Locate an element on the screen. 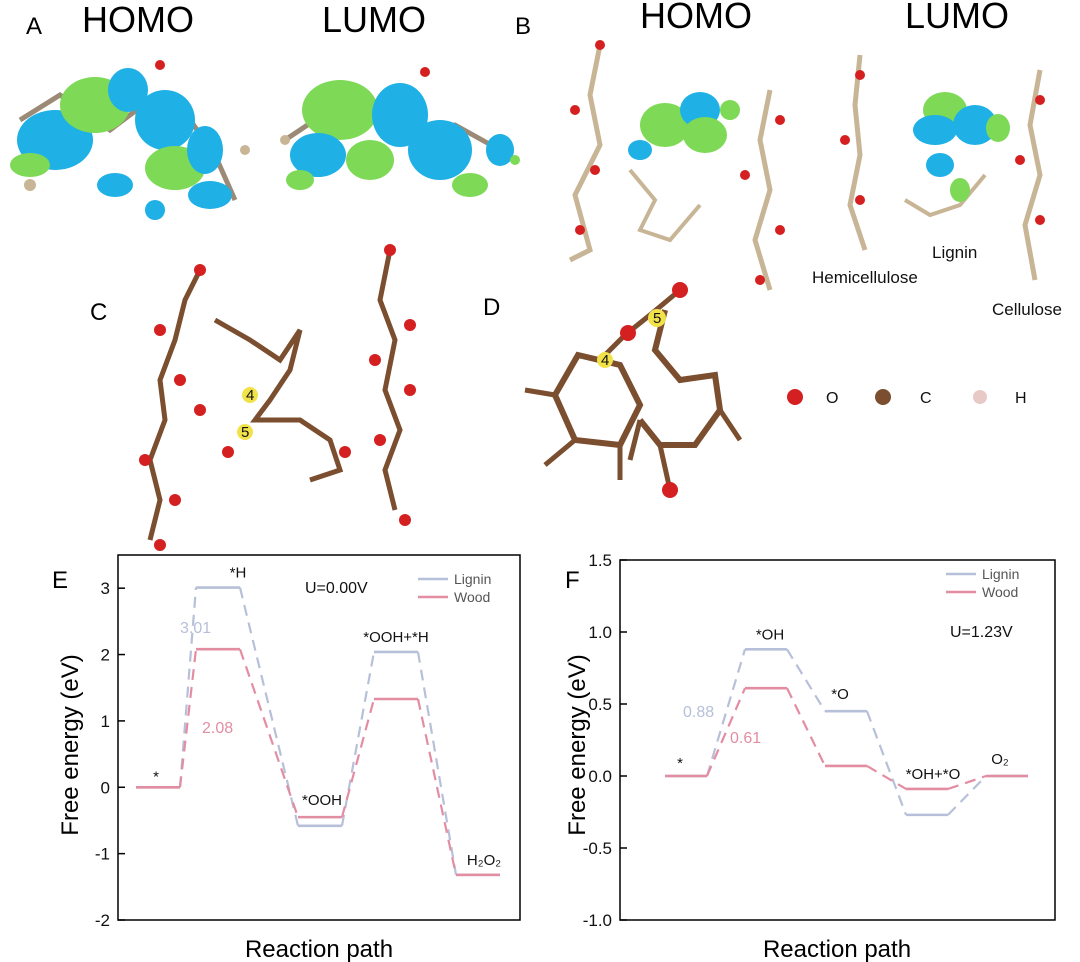 Image resolution: width=1080 pixels, height=962 pixels. atom-legend-label-o: O is located at coordinates (832, 398).